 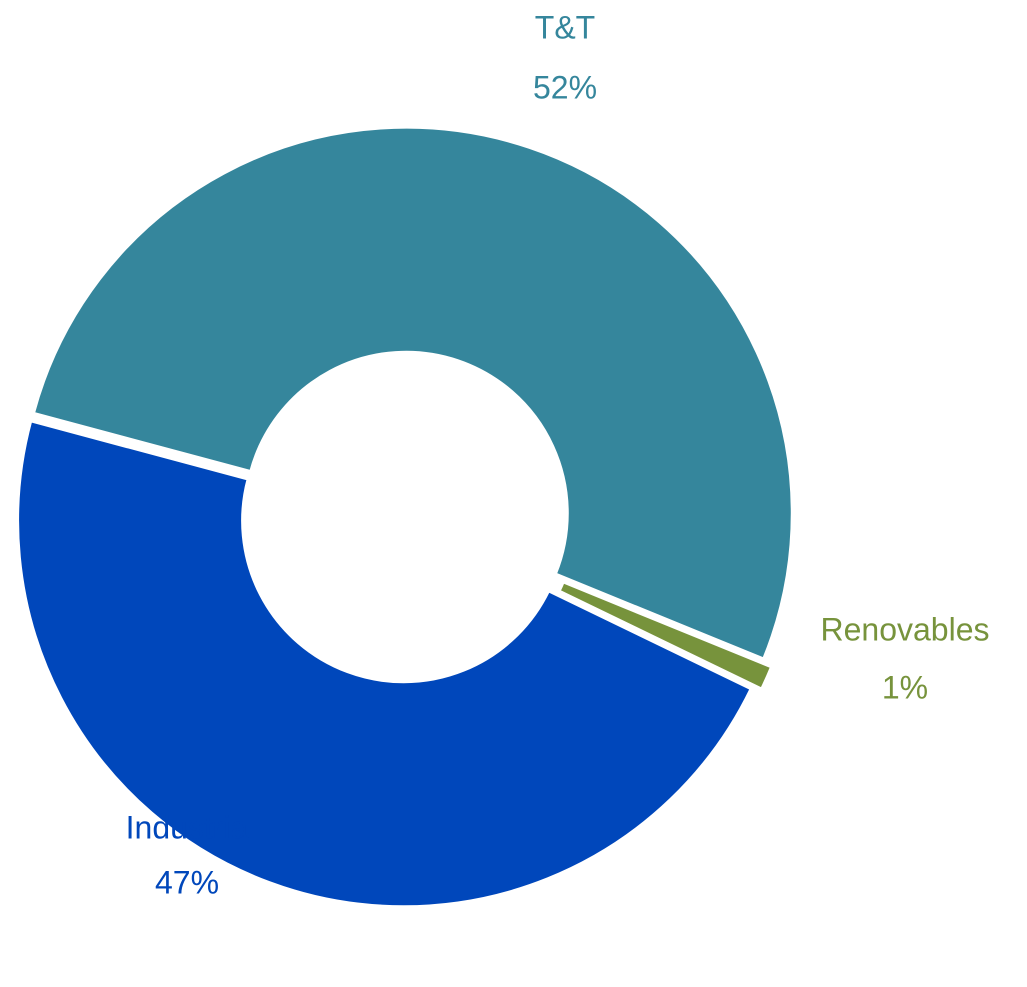 What do you see at coordinates (905, 629) in the screenshot?
I see `slice-category-label: Renovables` at bounding box center [905, 629].